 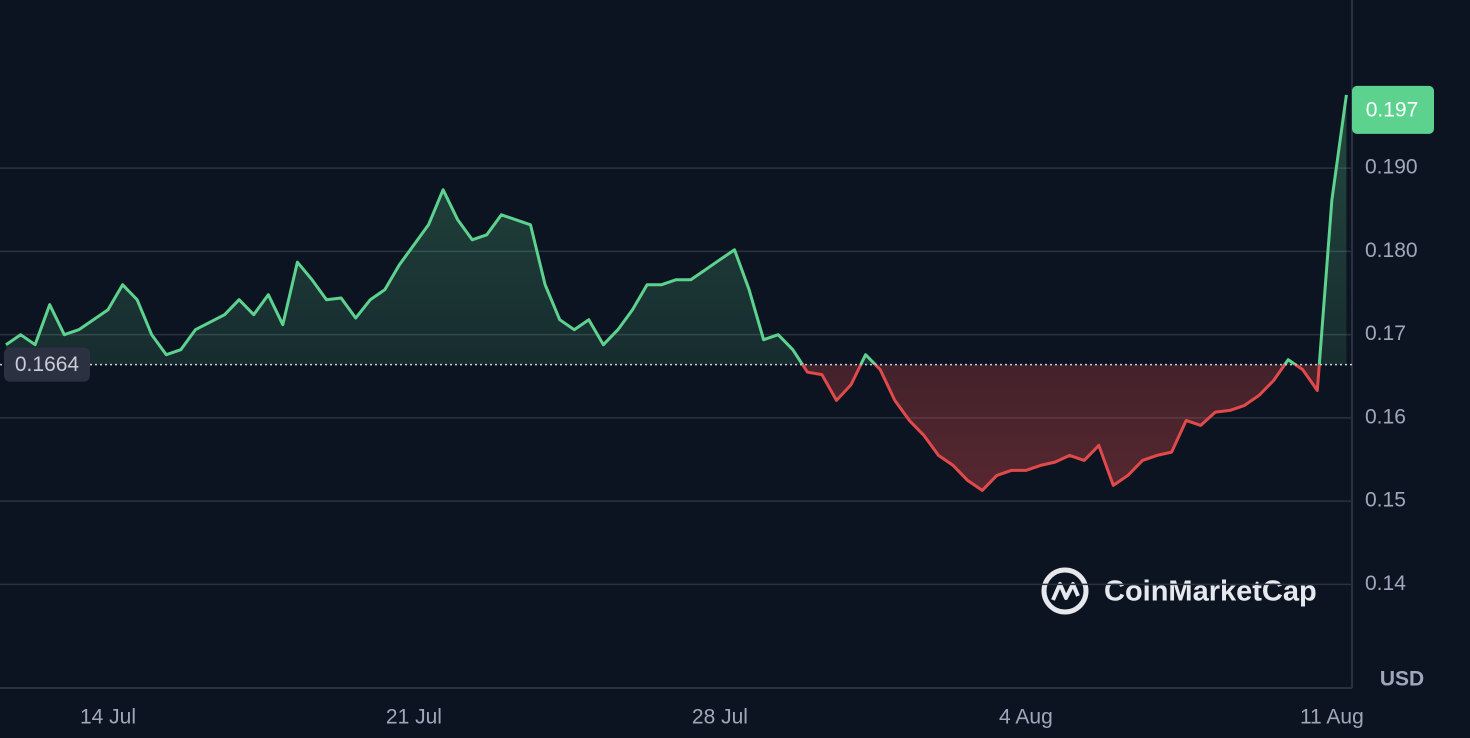 What do you see at coordinates (1060, 428) in the screenshot?
I see `price-line-below` at bounding box center [1060, 428].